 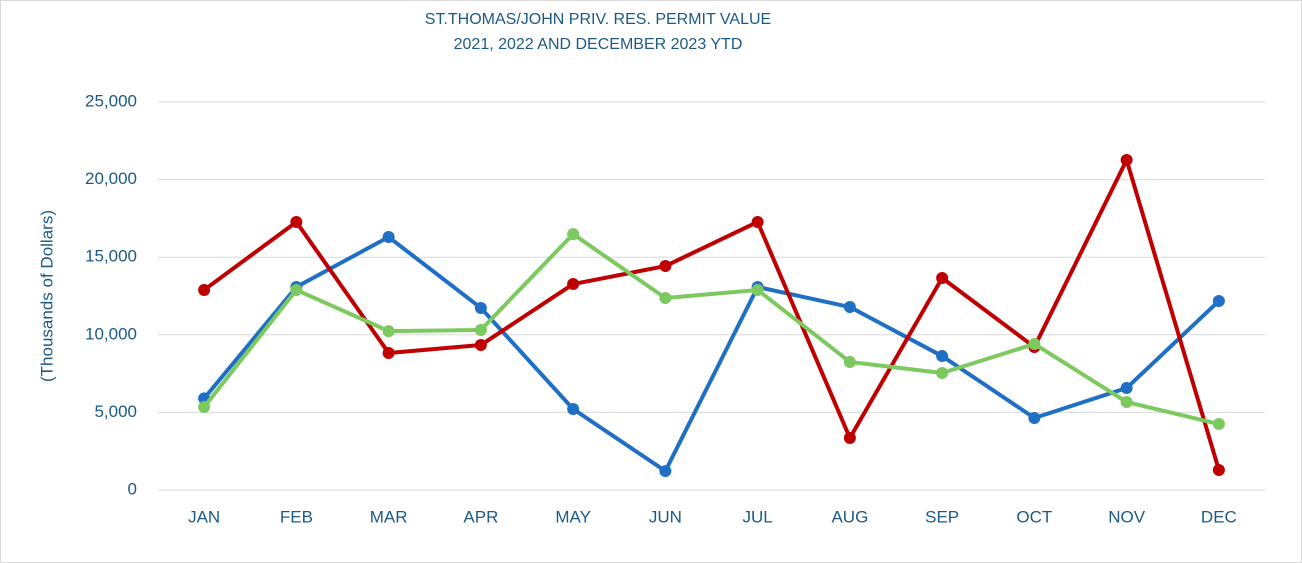 I want to click on x-tick-label: DEC, so click(x=1219, y=516).